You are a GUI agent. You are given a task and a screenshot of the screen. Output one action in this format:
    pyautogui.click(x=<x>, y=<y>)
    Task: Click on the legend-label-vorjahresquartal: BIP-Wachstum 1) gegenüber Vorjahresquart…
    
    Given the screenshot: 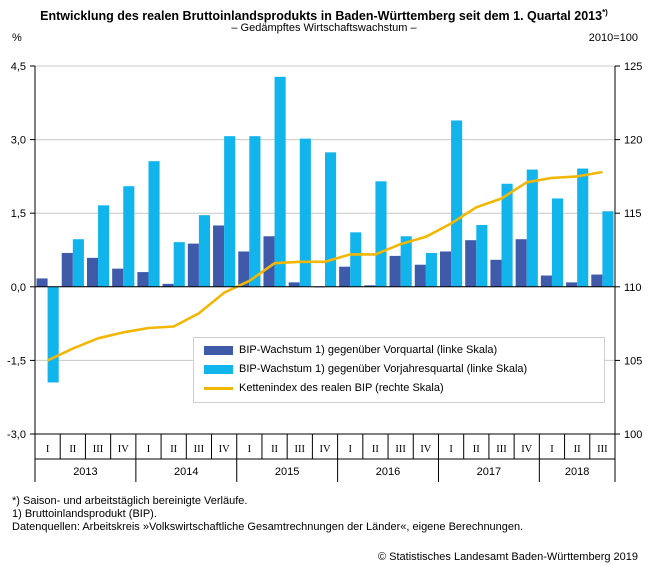 What is the action you would take?
    pyautogui.click(x=383, y=369)
    